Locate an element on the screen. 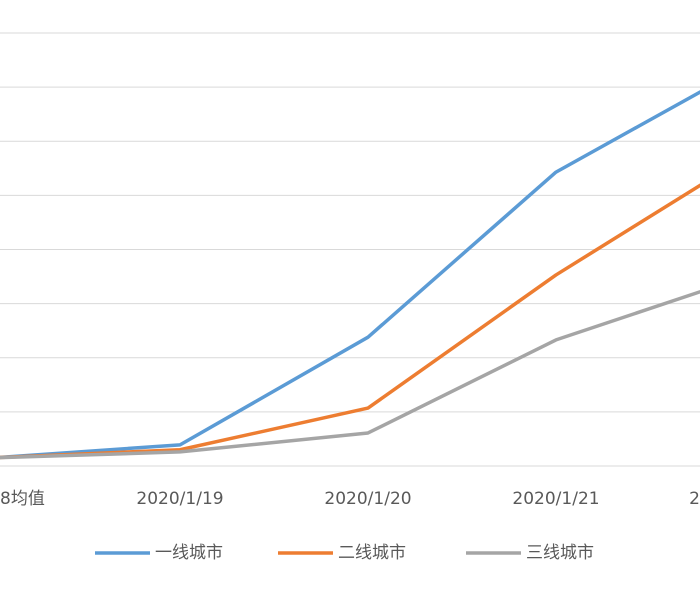 The height and width of the screenshot is (600, 700). legend-label: 一线城市 is located at coordinates (189, 553).